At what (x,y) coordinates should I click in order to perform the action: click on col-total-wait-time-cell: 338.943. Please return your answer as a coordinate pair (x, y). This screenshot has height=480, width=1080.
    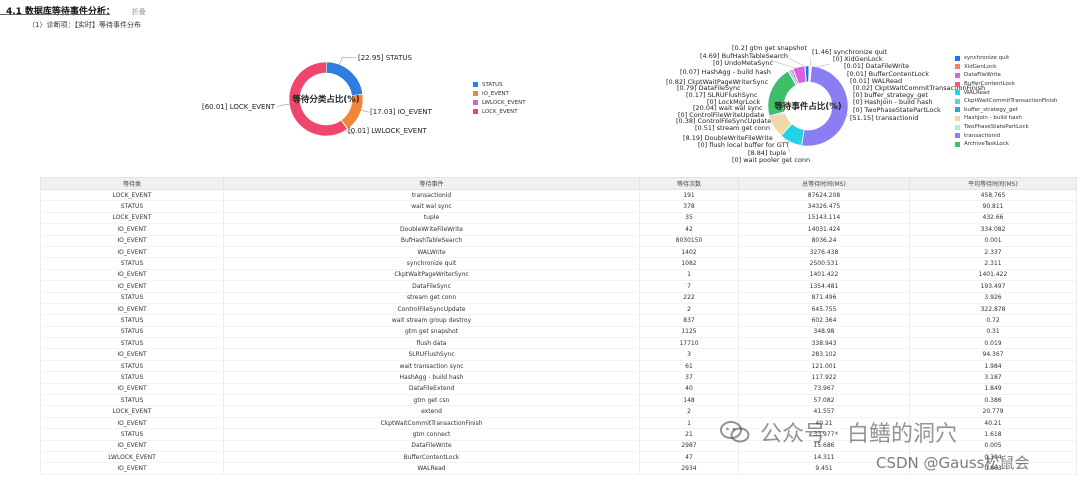
    Looking at the image, I should click on (824, 343).